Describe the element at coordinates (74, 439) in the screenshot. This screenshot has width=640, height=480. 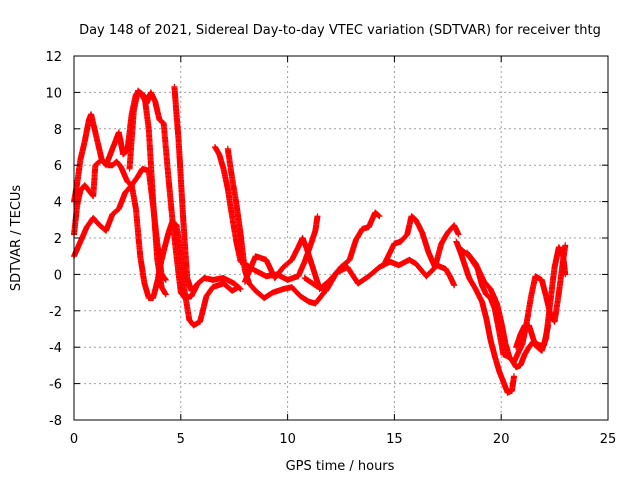
I see `x-tick-label: 0` at that location.